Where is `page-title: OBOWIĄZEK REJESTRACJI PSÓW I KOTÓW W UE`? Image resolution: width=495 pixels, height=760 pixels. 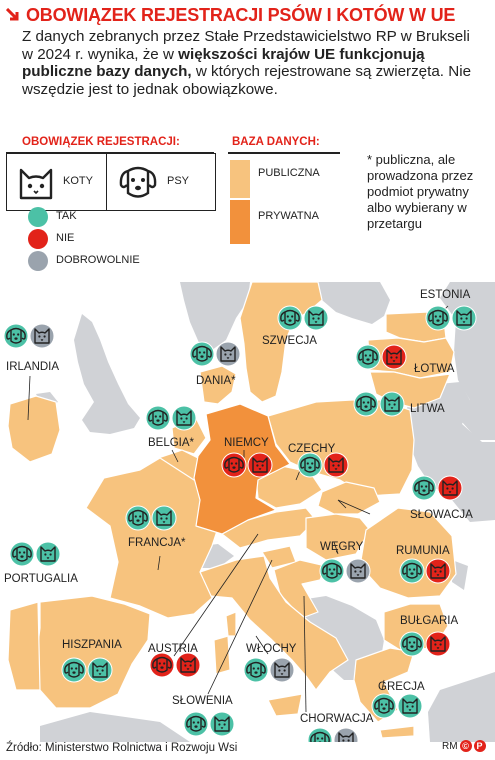
page-title: OBOWIĄZEK REJESTRACJI PSÓW I KOTÓW W UE is located at coordinates (241, 14).